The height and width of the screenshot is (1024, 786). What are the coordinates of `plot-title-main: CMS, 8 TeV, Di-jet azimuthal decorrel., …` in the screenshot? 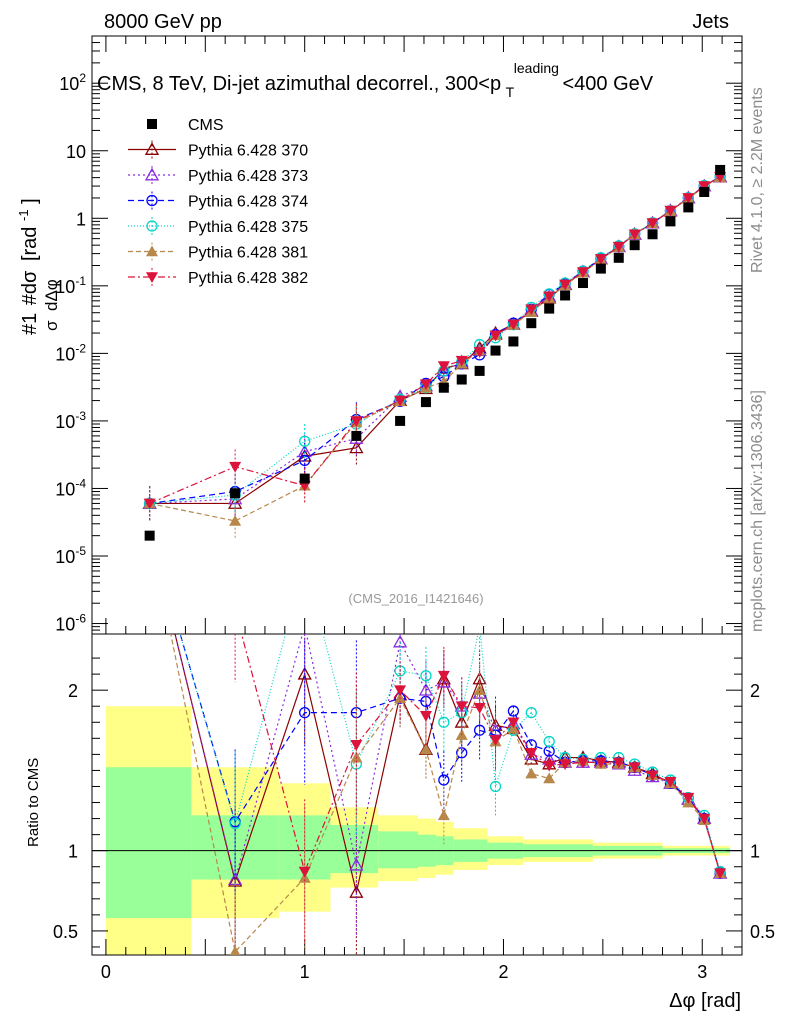 It's located at (299, 84).